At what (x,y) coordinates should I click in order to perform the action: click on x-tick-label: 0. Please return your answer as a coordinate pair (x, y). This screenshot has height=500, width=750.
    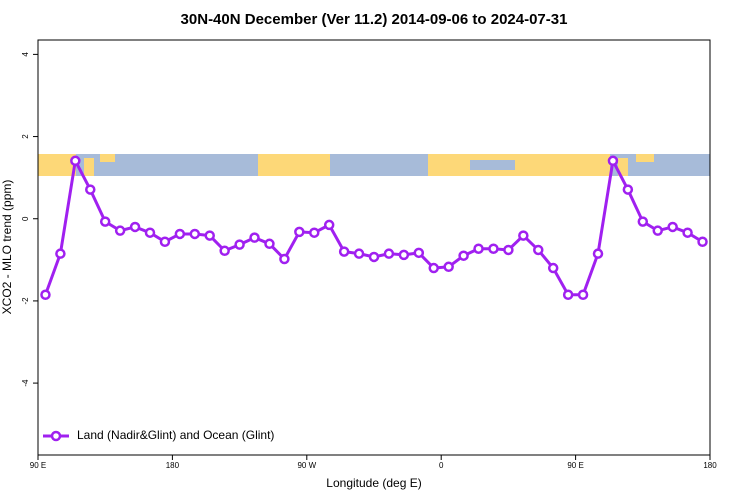
    Looking at the image, I should click on (441, 465).